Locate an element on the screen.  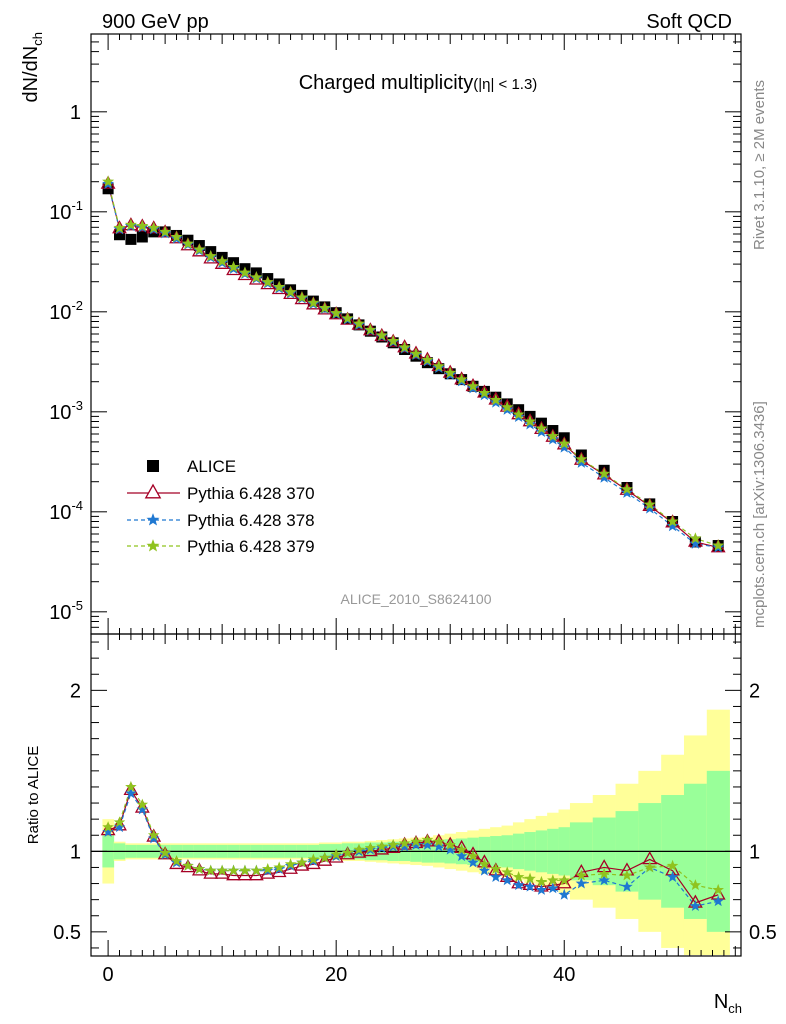
main-y-tick-label: 10⁻³ is located at coordinates (66, 411).